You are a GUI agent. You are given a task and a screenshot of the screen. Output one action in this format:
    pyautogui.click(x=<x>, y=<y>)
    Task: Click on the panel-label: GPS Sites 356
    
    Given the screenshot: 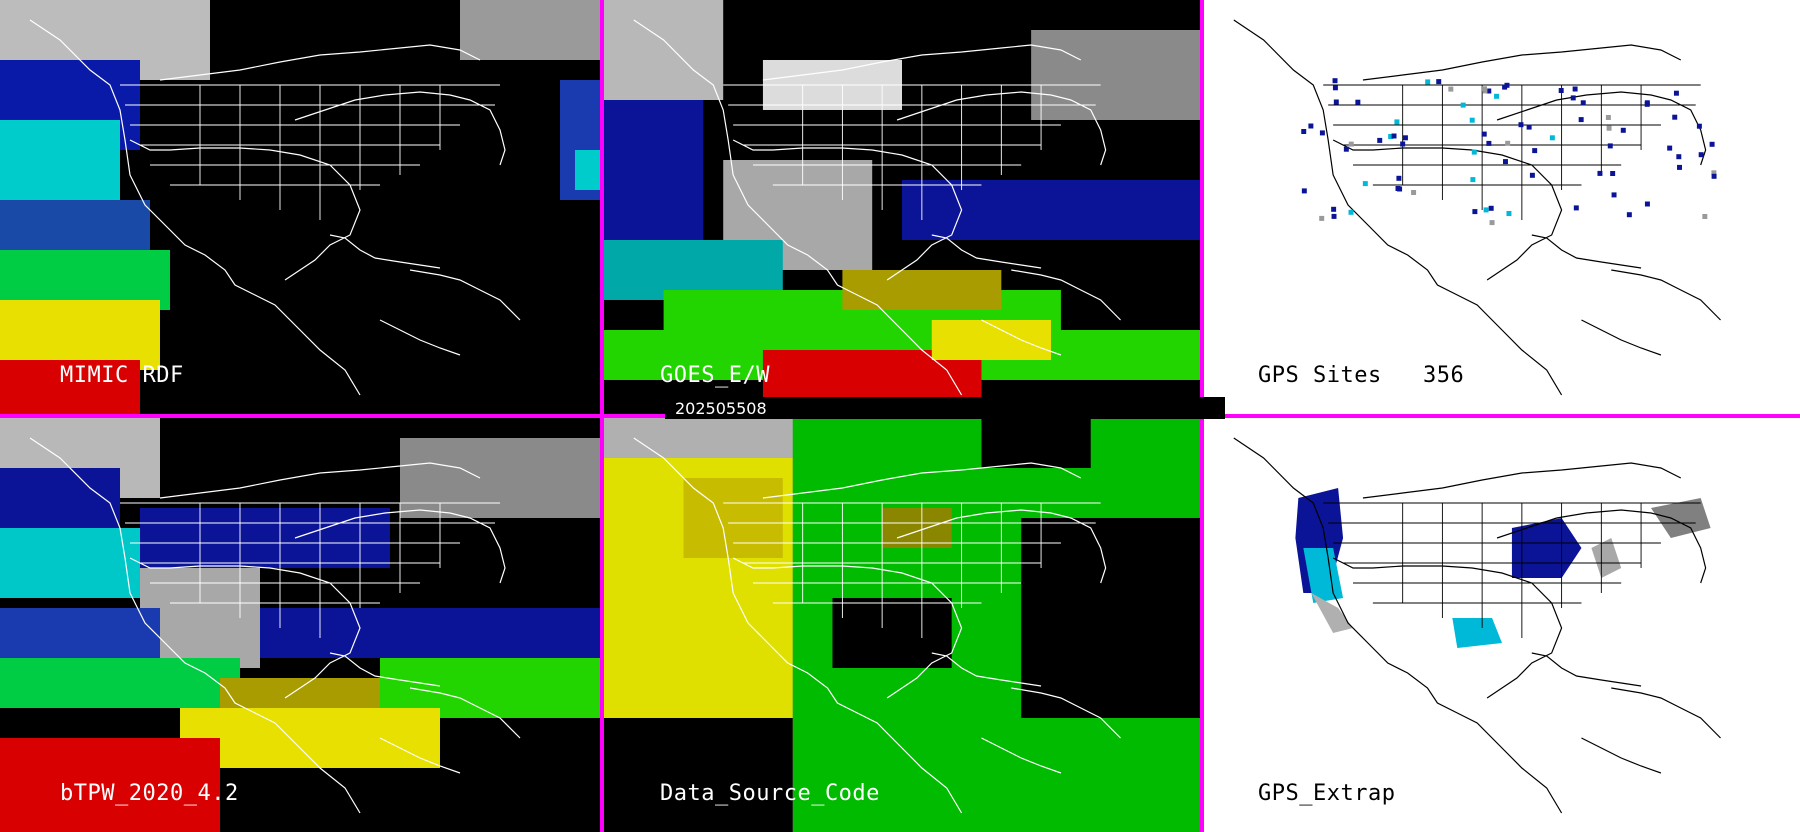 What is the action you would take?
    pyautogui.click(x=1361, y=375)
    